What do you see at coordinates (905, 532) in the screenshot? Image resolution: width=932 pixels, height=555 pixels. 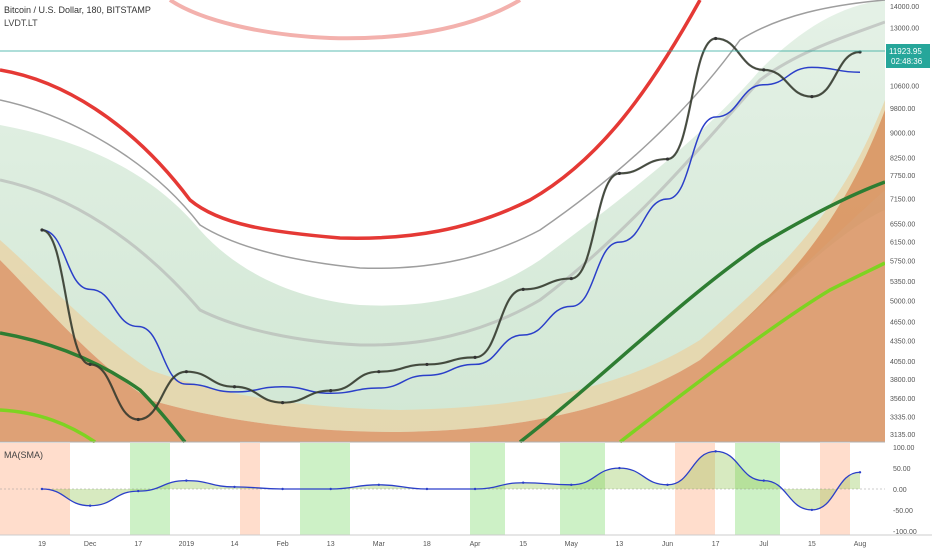 I see `osc-tick-label: -100.00` at bounding box center [905, 532].